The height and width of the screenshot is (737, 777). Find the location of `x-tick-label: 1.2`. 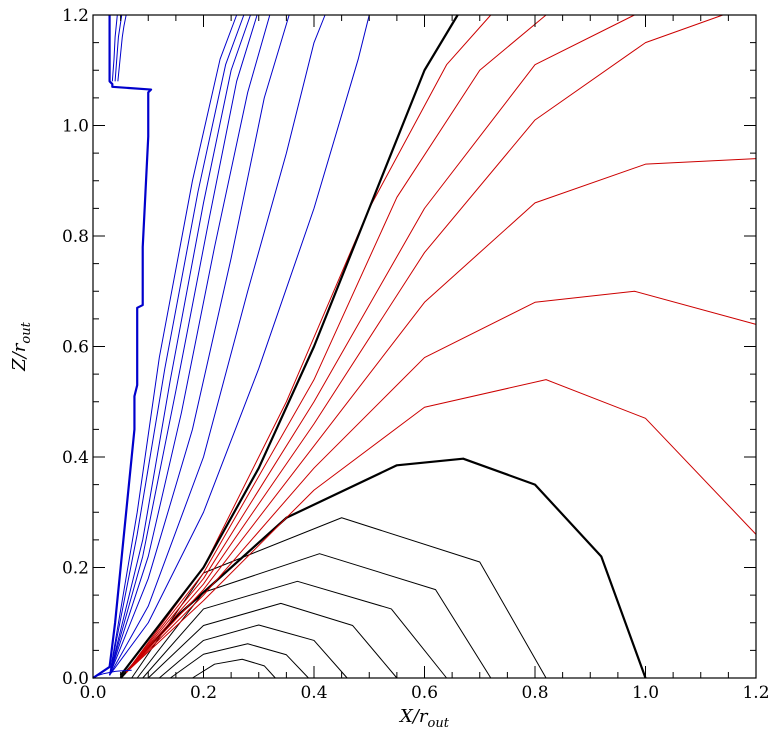

x-tick-label: 1.2 is located at coordinates (755, 693).